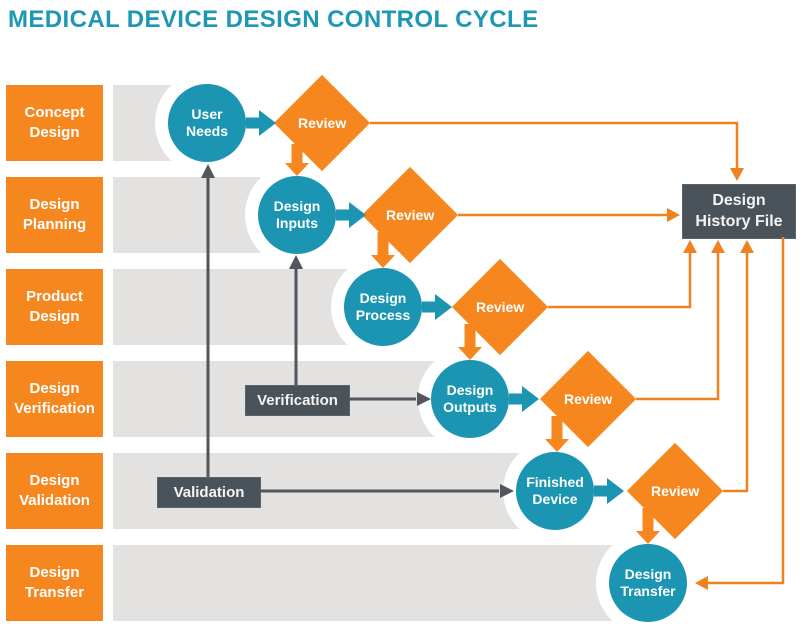 The width and height of the screenshot is (800, 629). Describe the element at coordinates (680, 320) in the screenshot. I see `arrow-review4-to-dhf` at that location.